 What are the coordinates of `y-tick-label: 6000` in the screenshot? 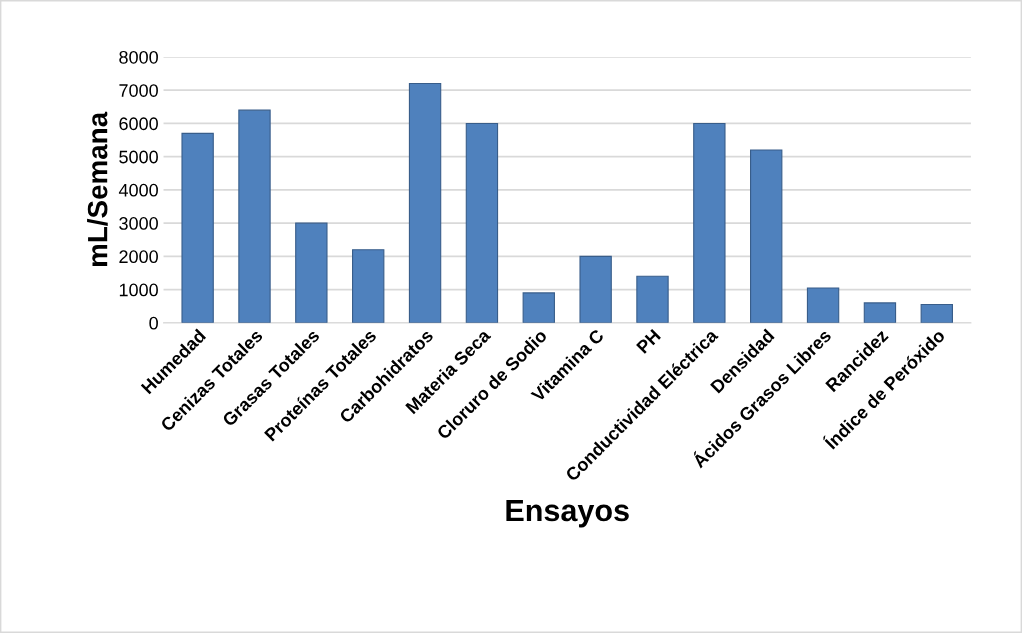 It's located at (138, 124).